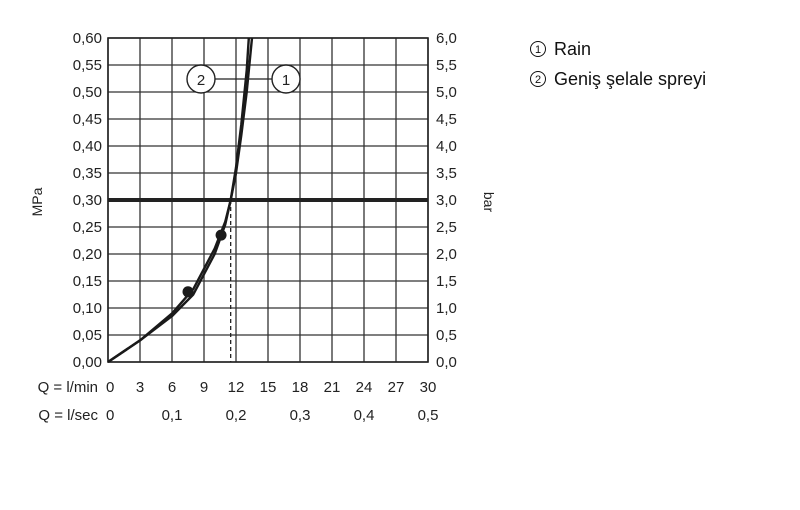 This screenshot has width=800, height=510. What do you see at coordinates (364, 387) in the screenshot?
I see `x-tick-label: 24` at bounding box center [364, 387].